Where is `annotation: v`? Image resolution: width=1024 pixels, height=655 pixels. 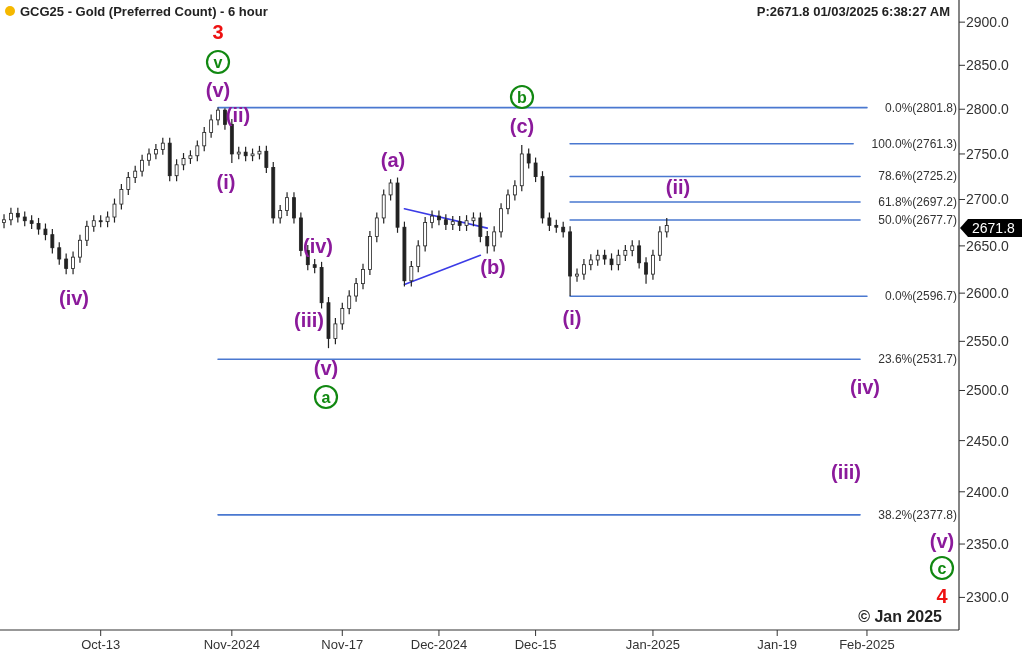
annotation: v is located at coordinates (218, 62).